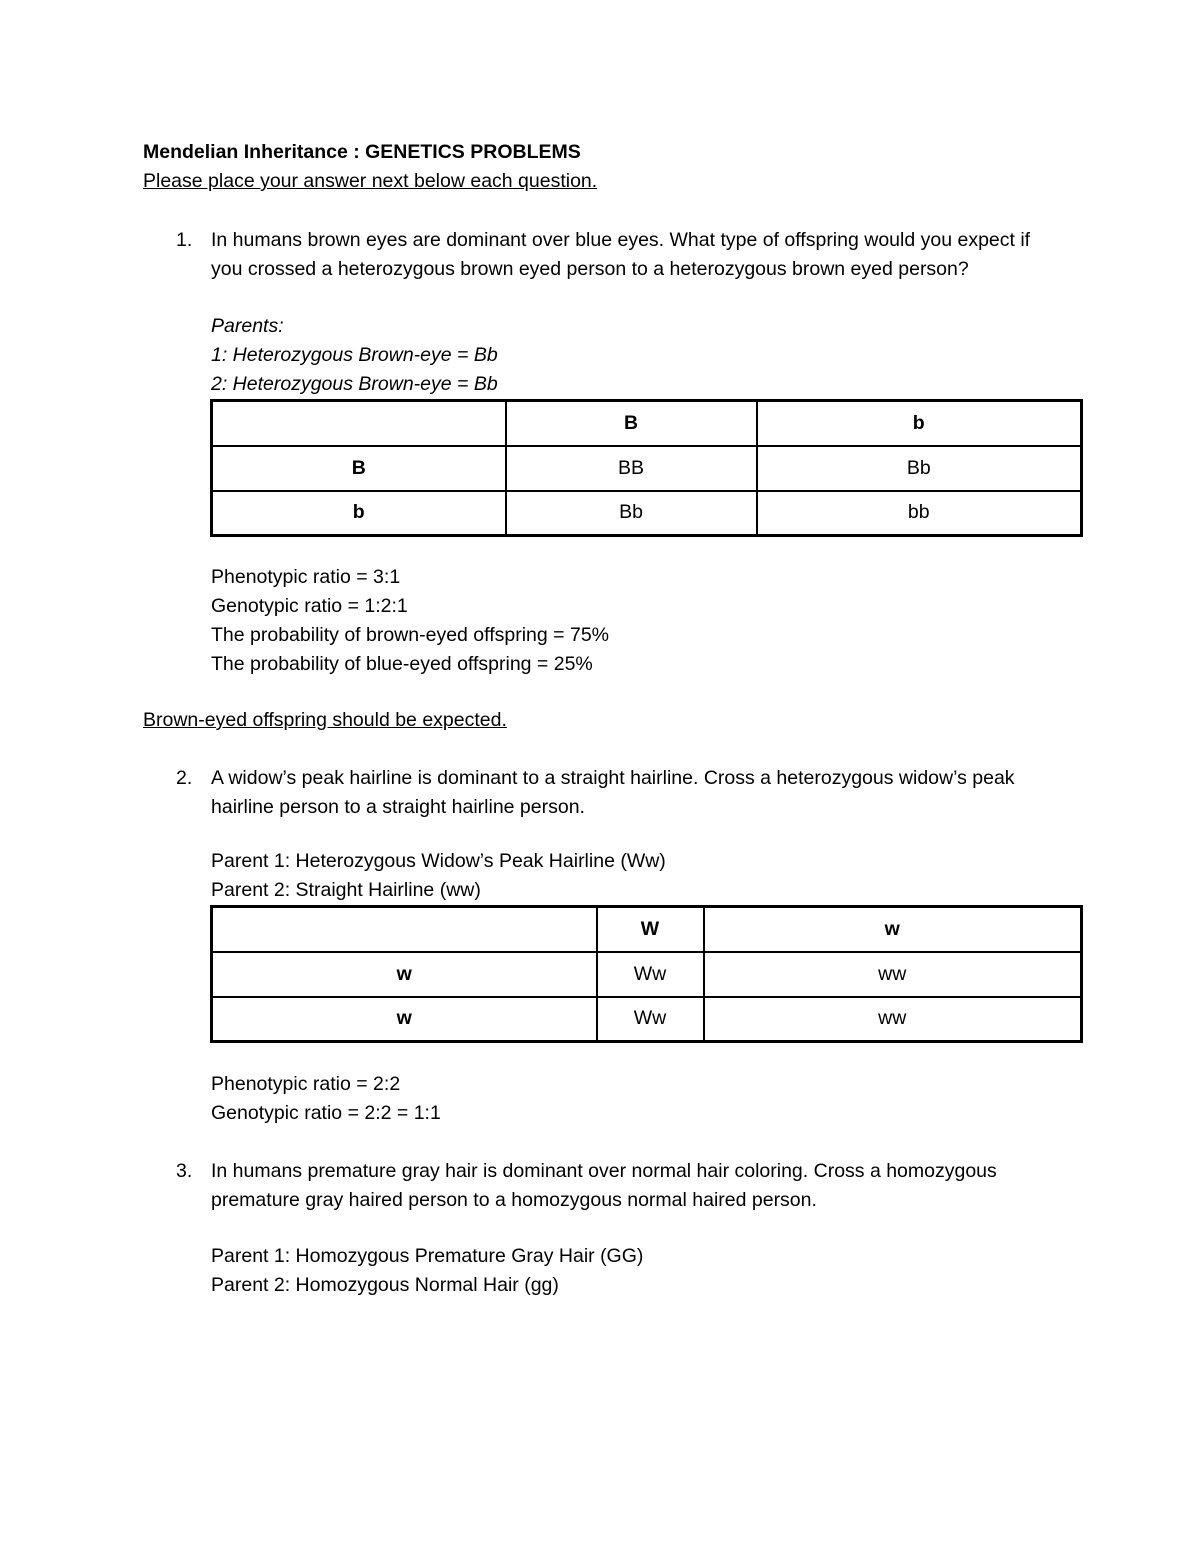 This screenshot has height=1553, width=1200. Describe the element at coordinates (306, 577) in the screenshot. I see `q1-answer-phenotypic-ratio: Phenotypic ratio = 3:1` at that location.